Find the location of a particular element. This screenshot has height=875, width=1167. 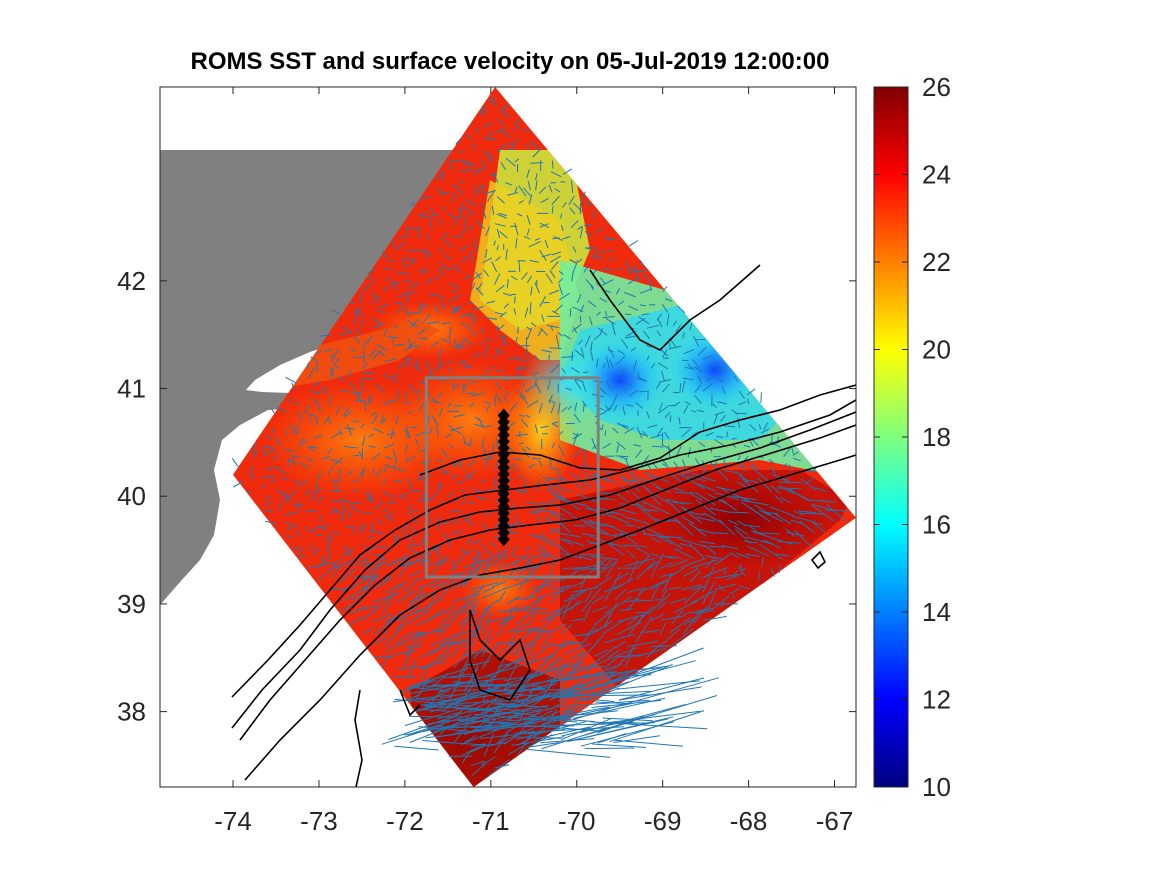

x-tick-label: -73 is located at coordinates (319, 821).